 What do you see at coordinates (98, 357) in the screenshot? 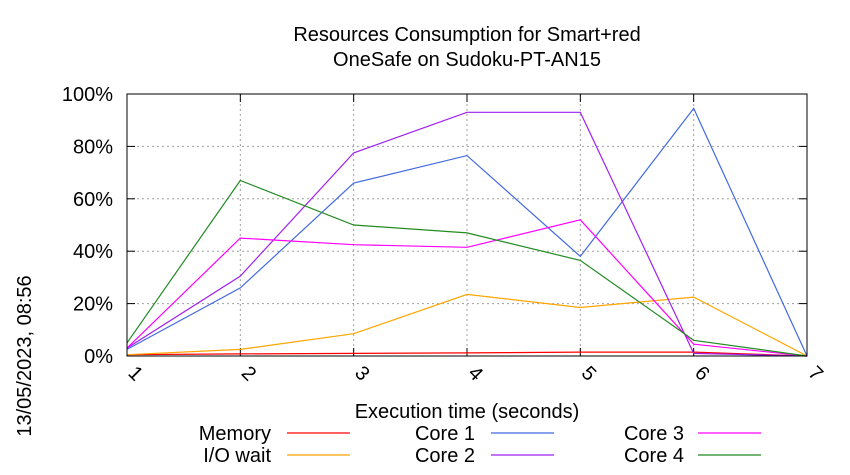
I see `y-tick-label: 0%` at bounding box center [98, 357].